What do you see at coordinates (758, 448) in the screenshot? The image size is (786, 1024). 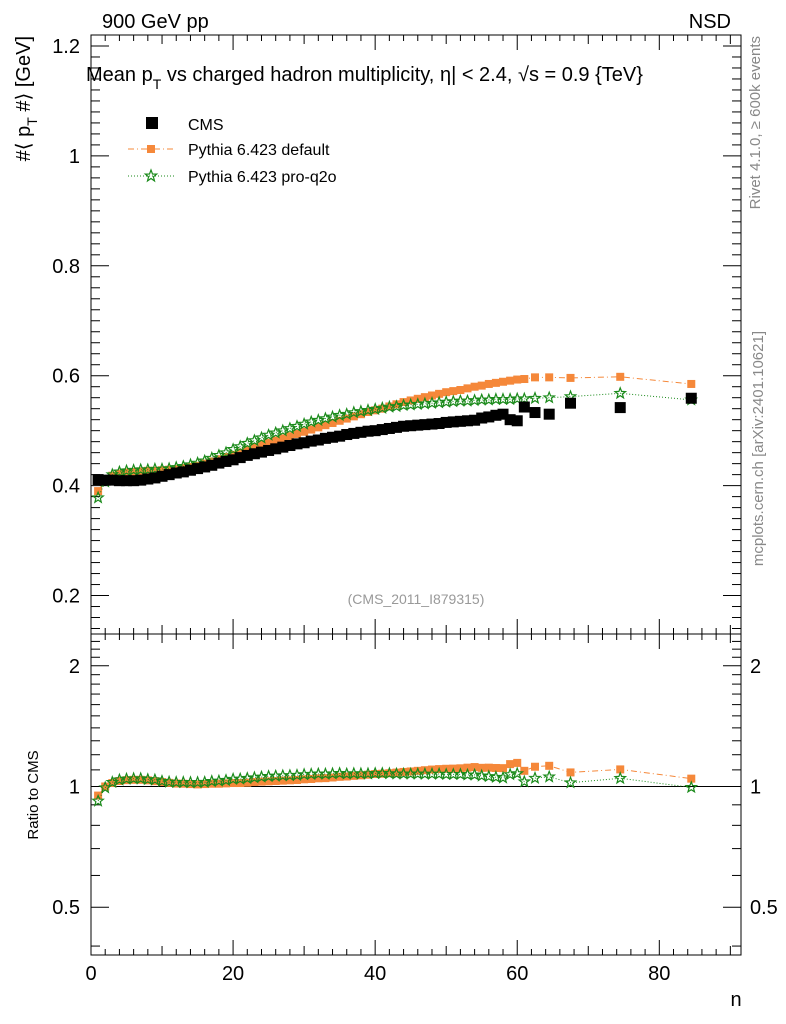 I see `side-label-bottom: mcplots.cern.ch [arXiv:2401.10621]` at bounding box center [758, 448].